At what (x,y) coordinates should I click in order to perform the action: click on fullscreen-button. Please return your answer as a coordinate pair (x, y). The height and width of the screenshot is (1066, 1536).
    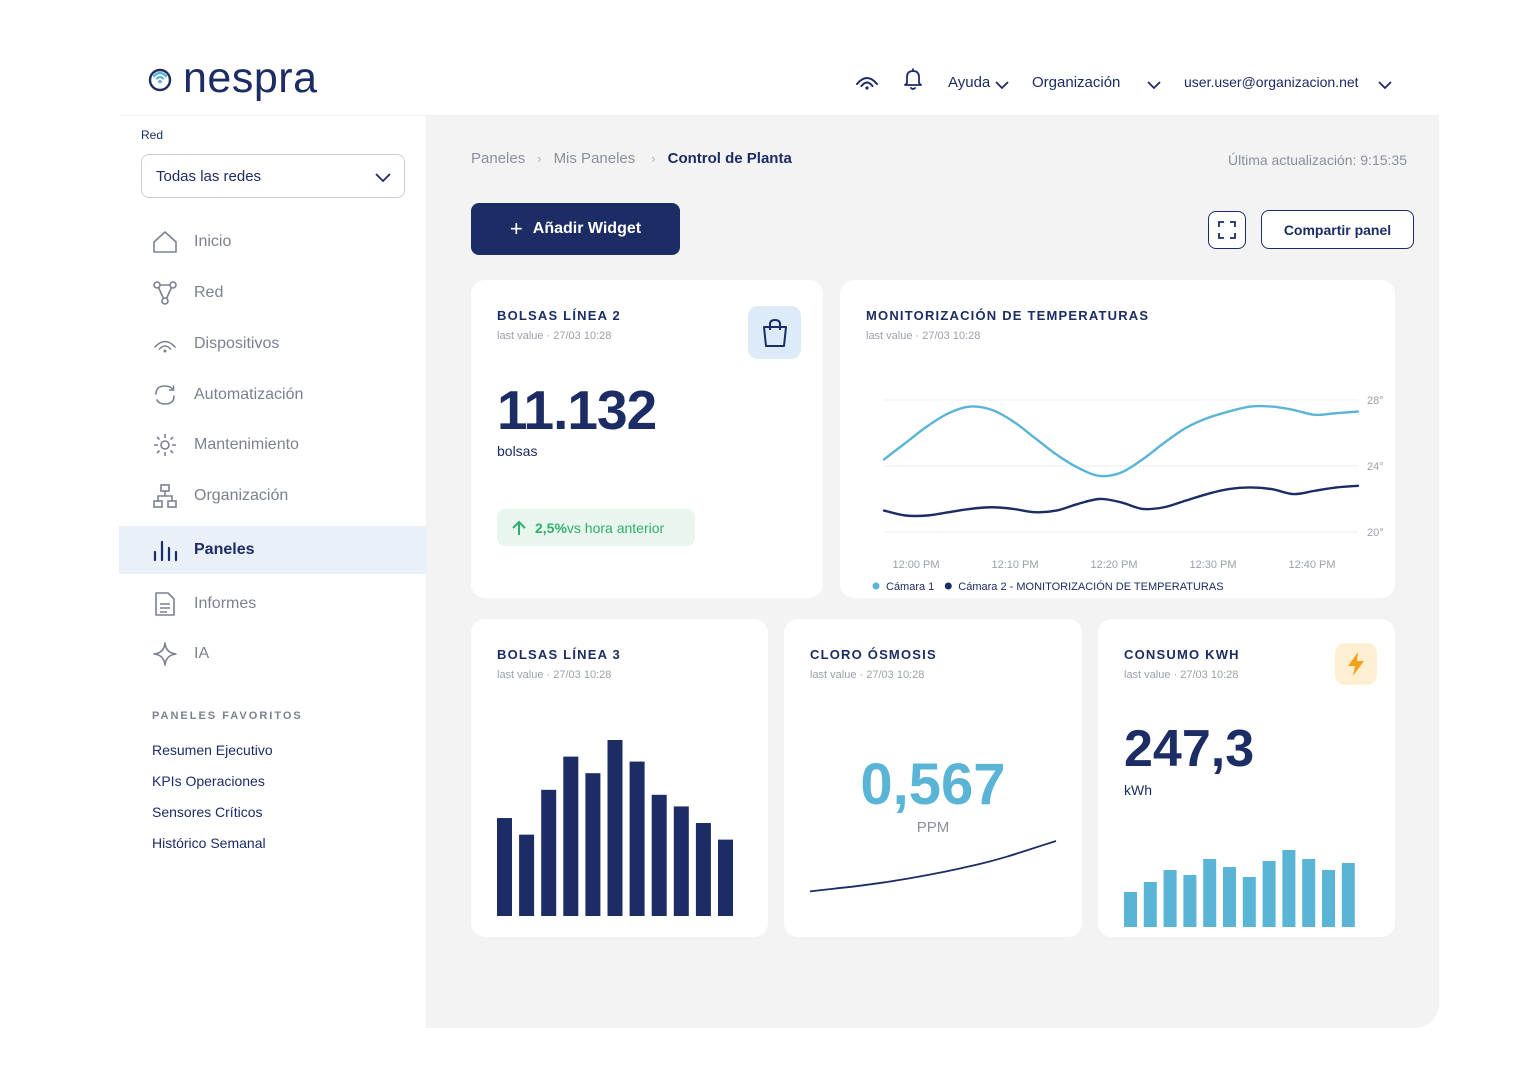
    Looking at the image, I should click on (1227, 230).